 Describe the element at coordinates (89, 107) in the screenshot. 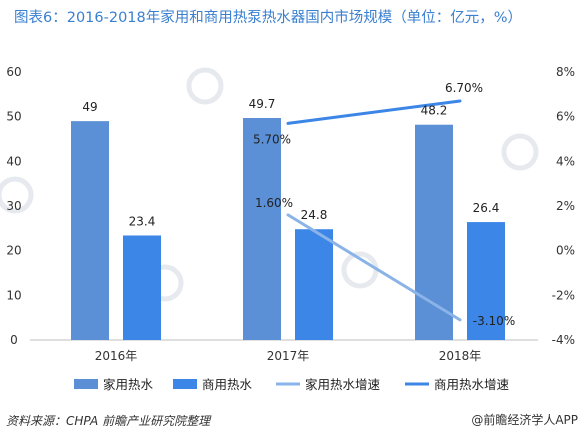

I see `bar-data-label: 49` at that location.